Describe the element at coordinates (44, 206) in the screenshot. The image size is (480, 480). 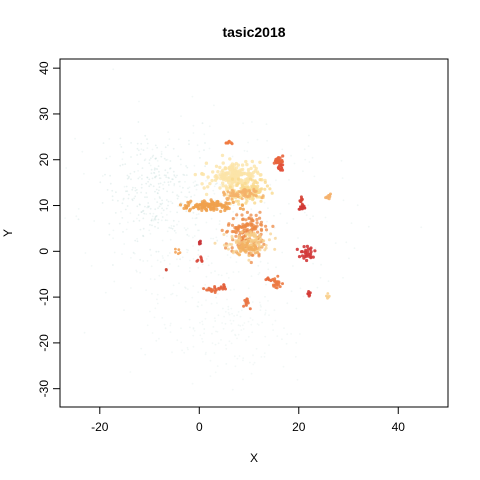
I see `y-tick-label: 10` at that location.